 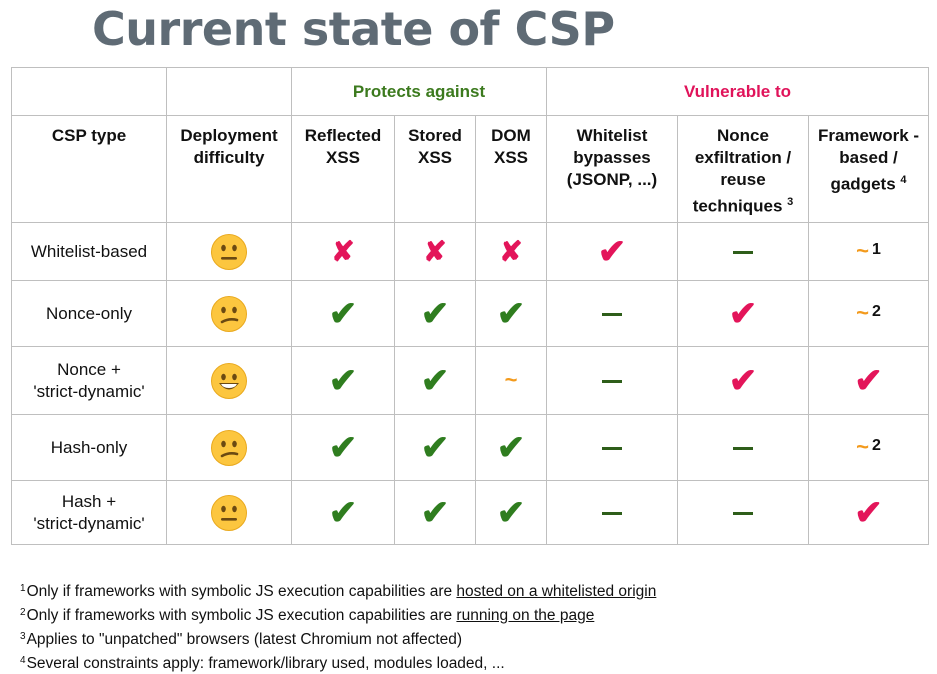 I want to click on partial-tilde: ~1, so click(x=868, y=251).